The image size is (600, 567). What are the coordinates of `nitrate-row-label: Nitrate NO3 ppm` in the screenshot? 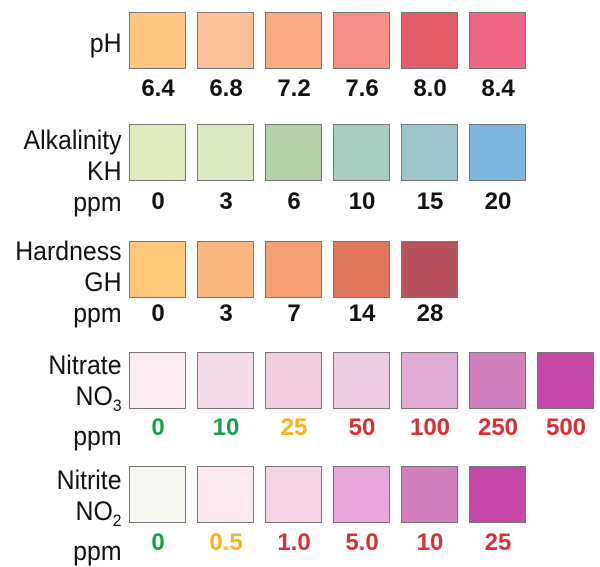 It's located at (85, 401).